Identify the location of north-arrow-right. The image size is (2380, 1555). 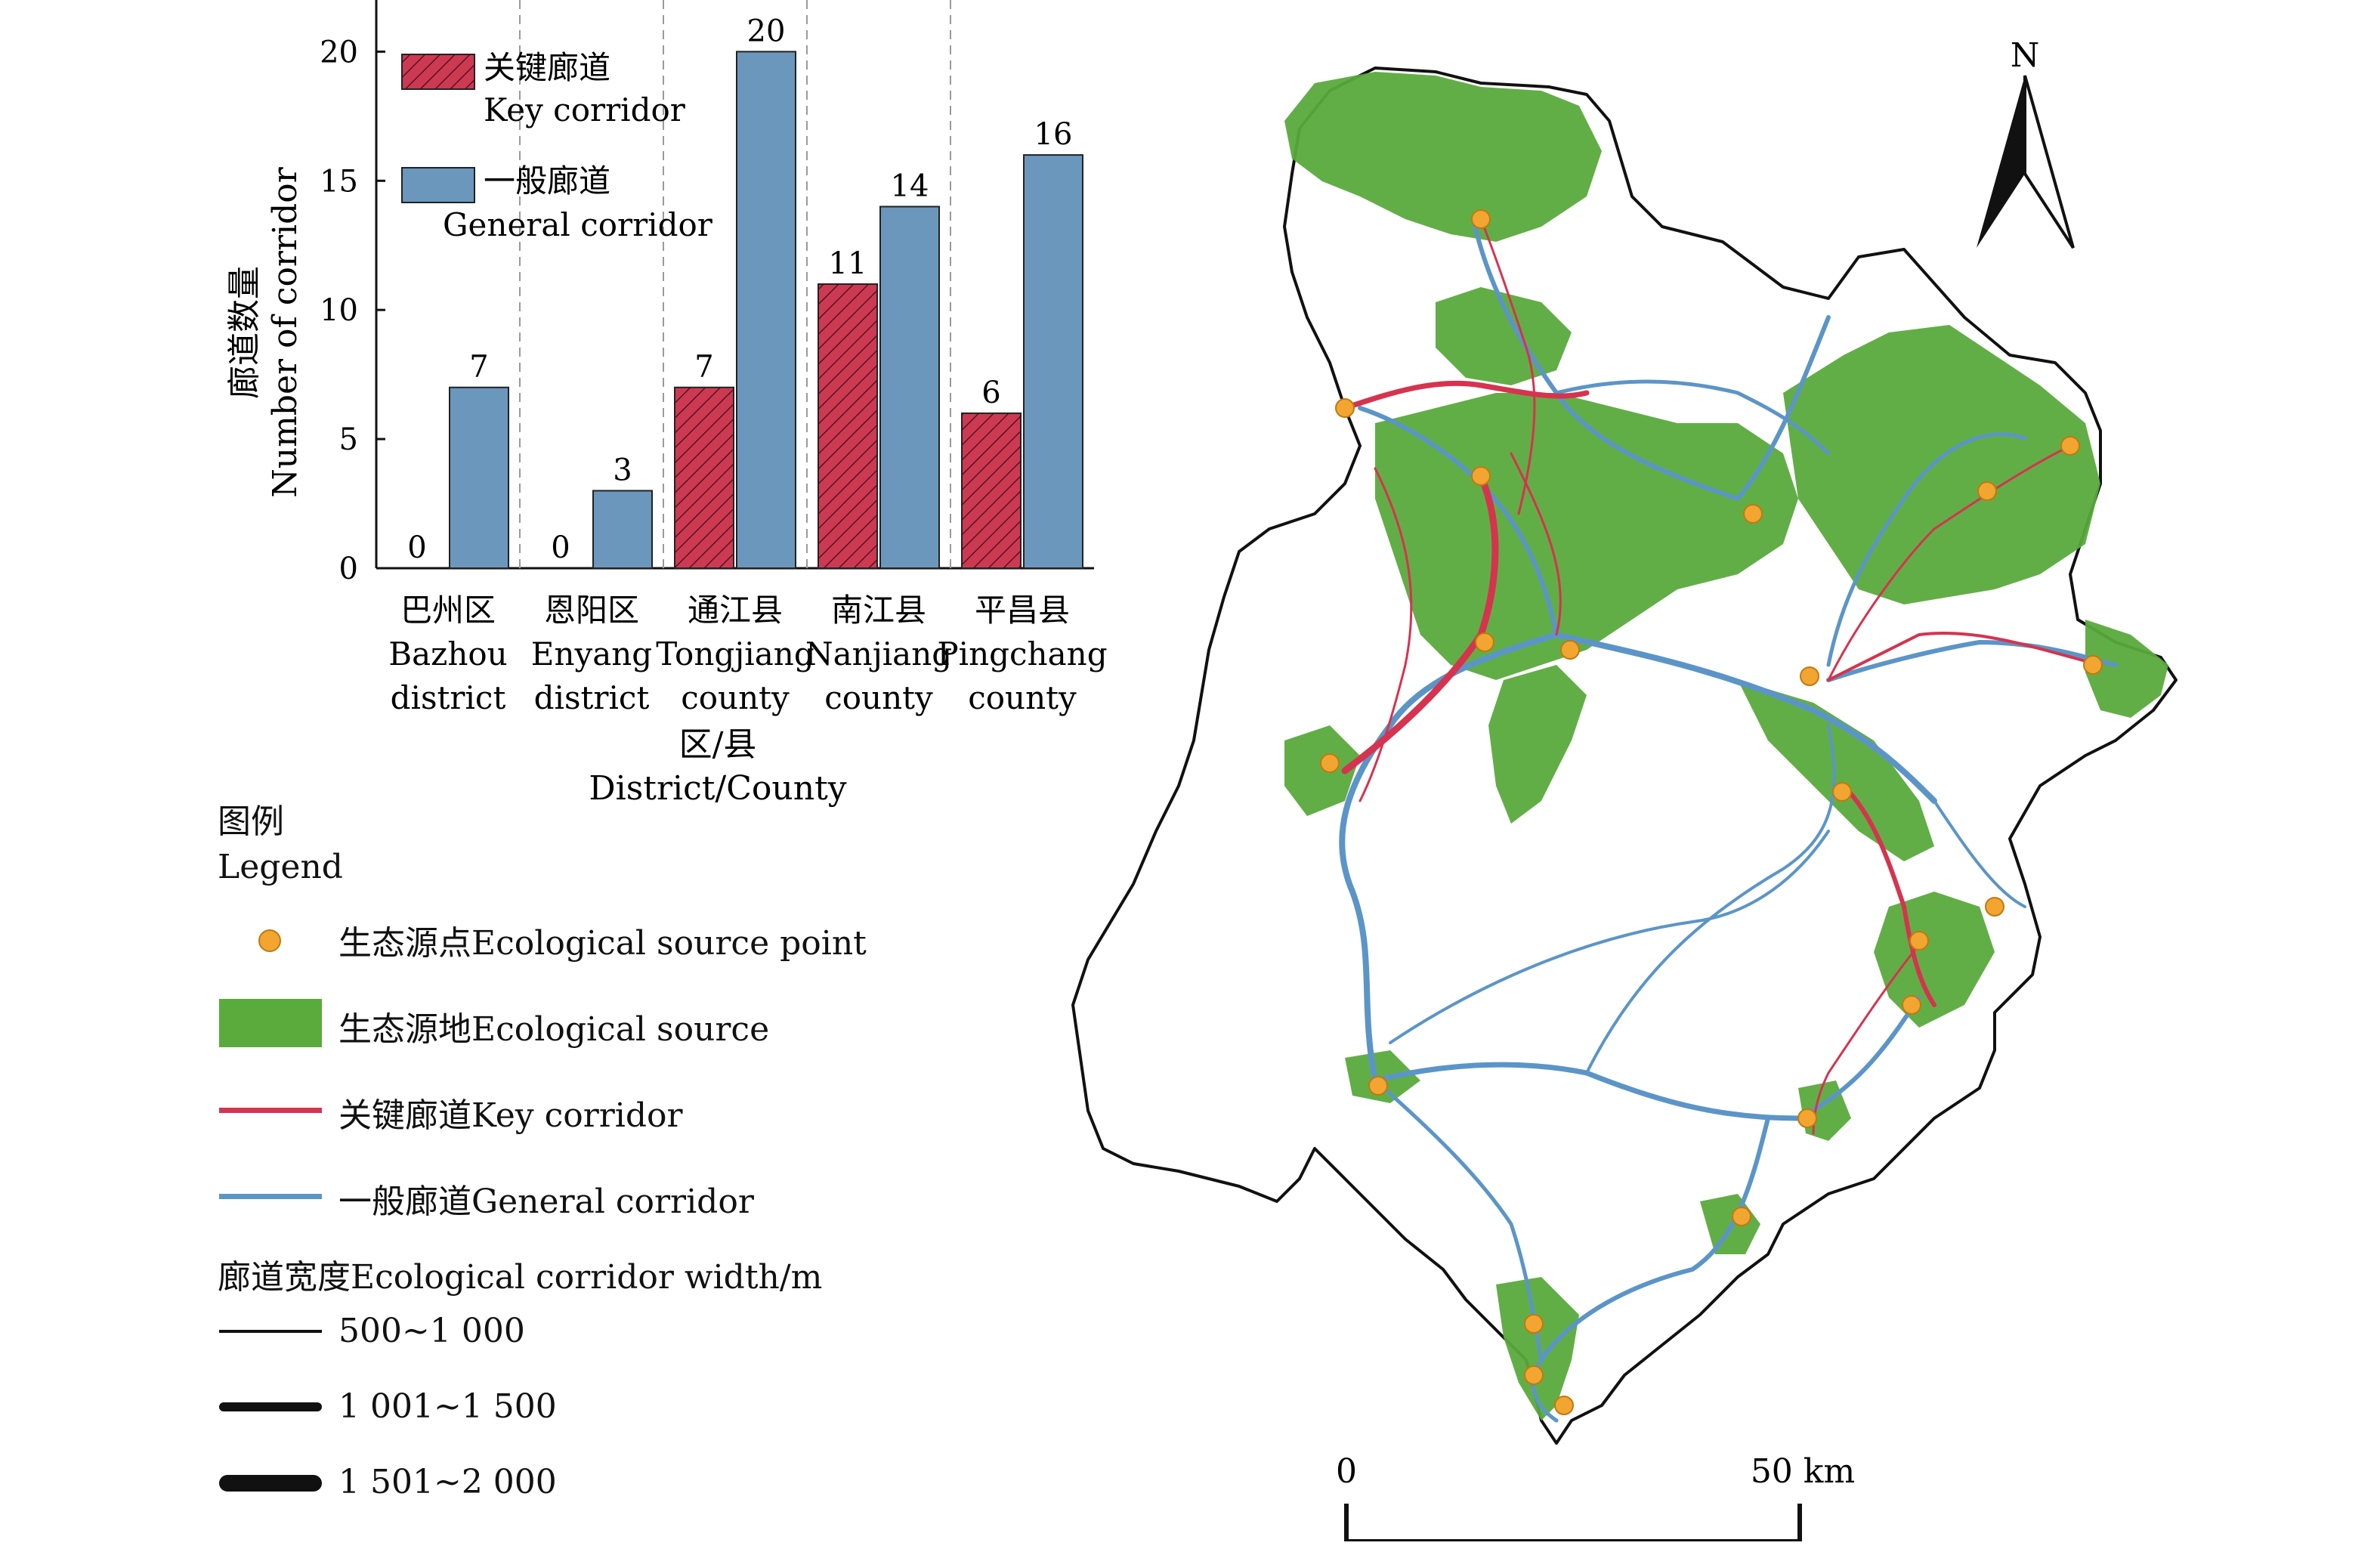
(2049, 162).